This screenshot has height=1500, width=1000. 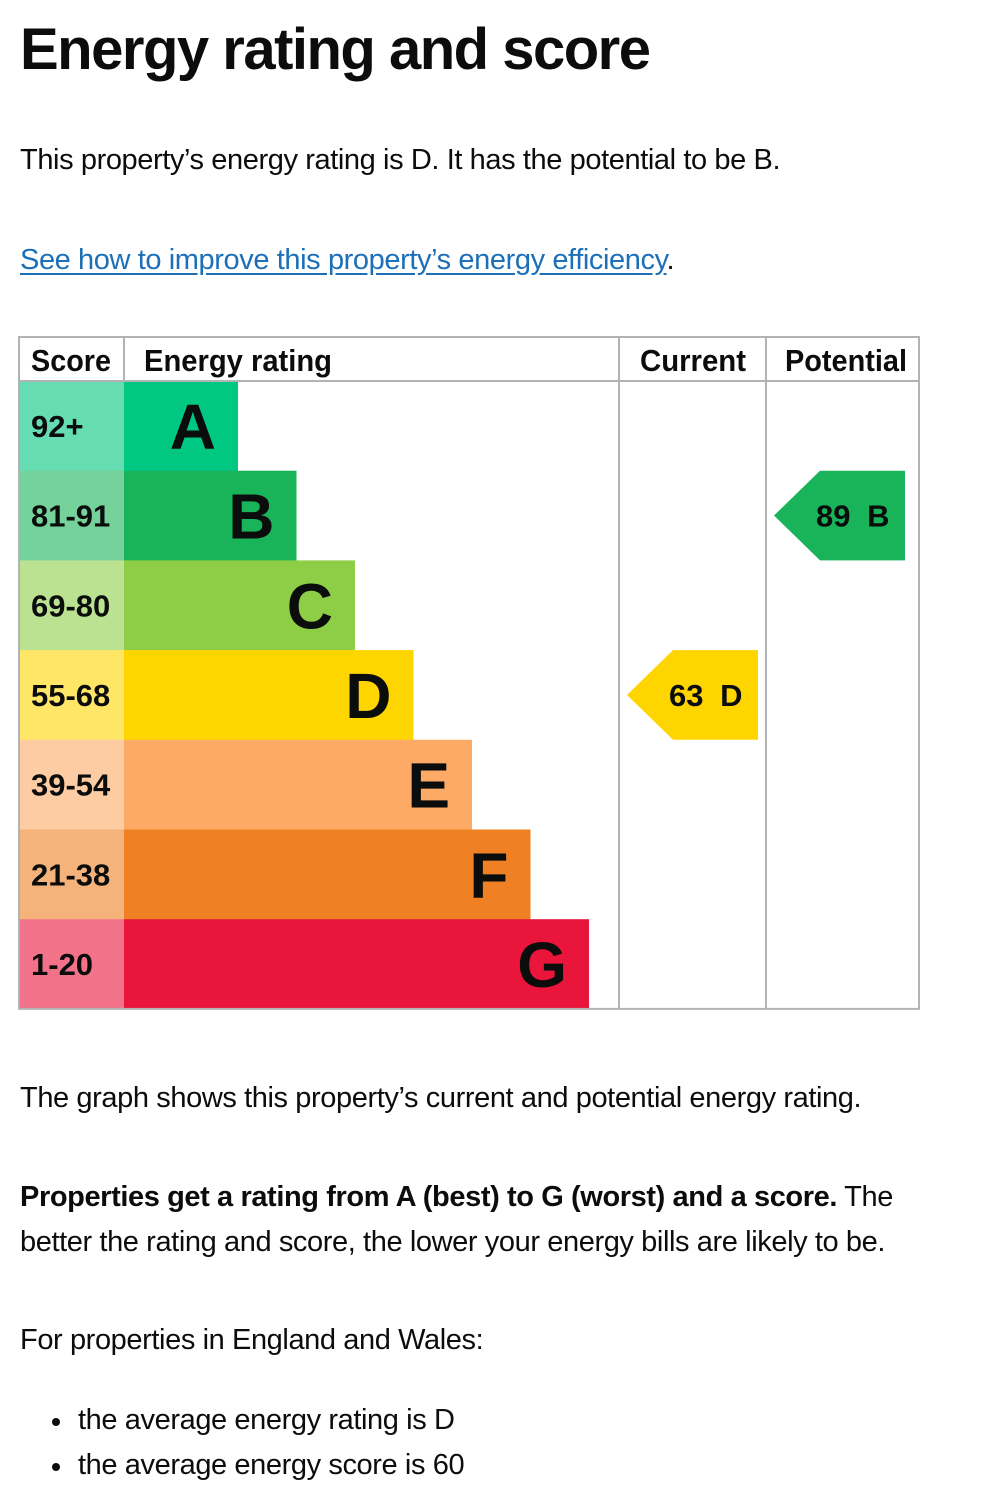 I want to click on rating-bar-e, so click(x=298, y=784).